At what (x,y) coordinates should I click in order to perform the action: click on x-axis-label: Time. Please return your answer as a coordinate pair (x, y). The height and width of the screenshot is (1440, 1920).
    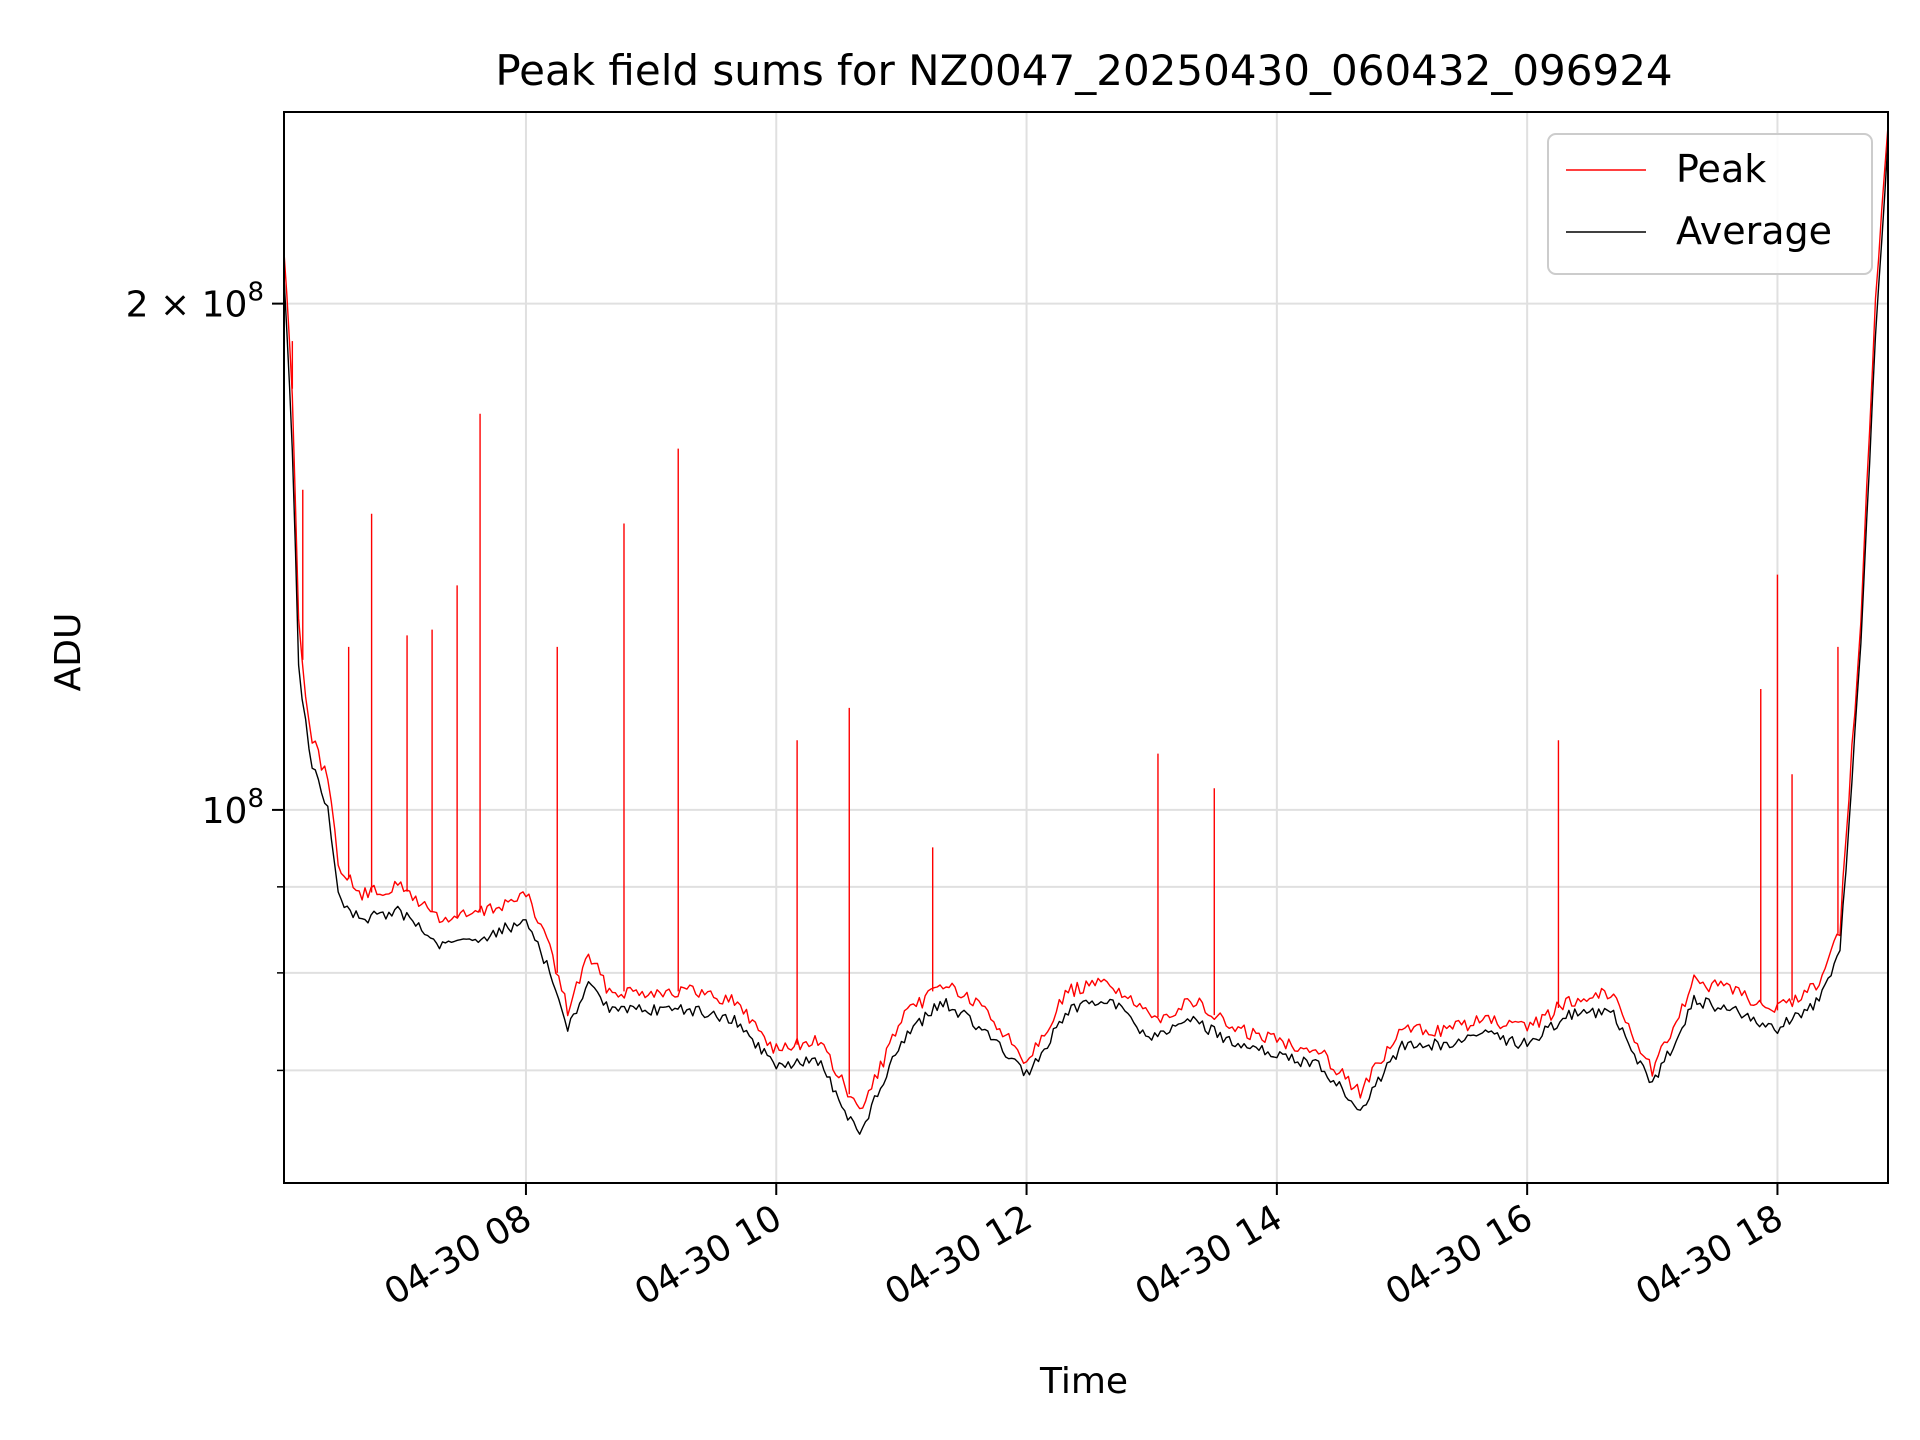
    Looking at the image, I should click on (1083, 1381).